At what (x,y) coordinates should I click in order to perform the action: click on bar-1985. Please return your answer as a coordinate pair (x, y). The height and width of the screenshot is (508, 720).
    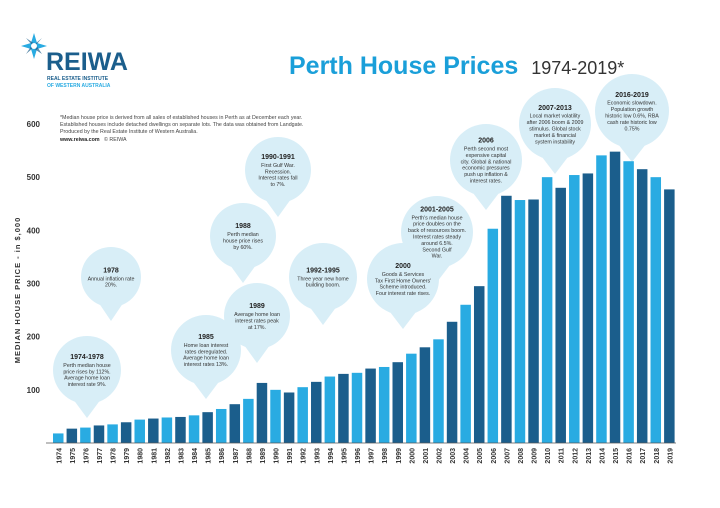
    Looking at the image, I should click on (207, 427).